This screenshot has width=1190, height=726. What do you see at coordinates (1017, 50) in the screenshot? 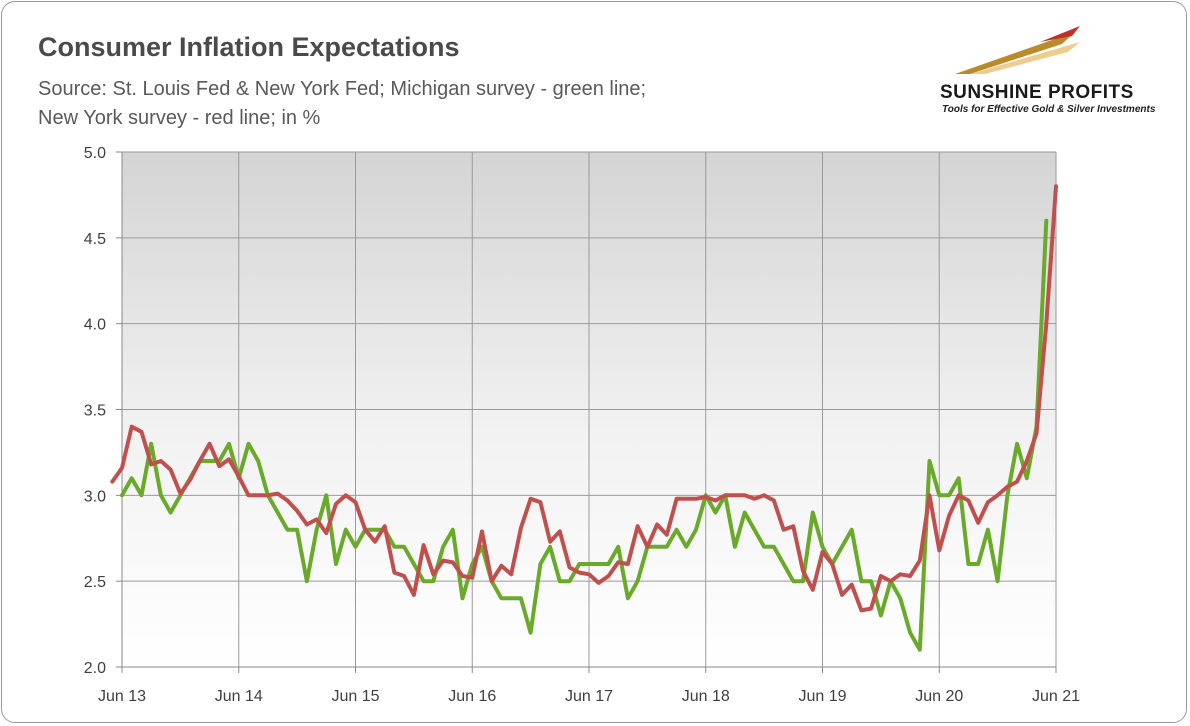
I see `logo-swoosh-icon` at bounding box center [1017, 50].